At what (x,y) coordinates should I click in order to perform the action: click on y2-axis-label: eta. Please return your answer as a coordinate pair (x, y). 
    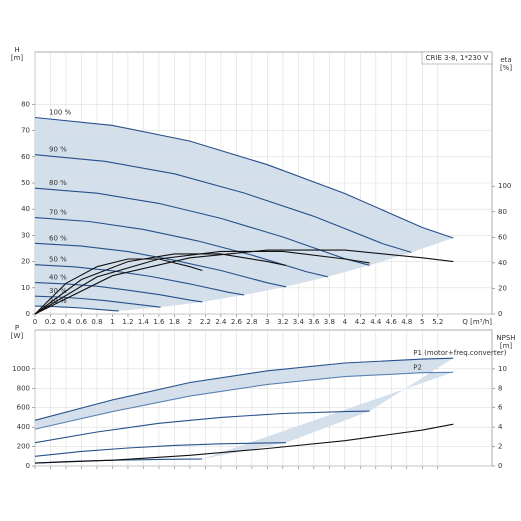
    Looking at the image, I should click on (505, 60).